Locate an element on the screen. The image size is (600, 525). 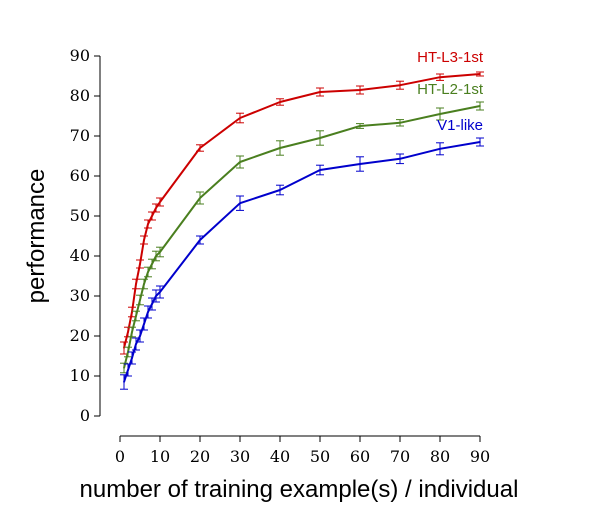
x-tick-label: 0 is located at coordinates (120, 456).